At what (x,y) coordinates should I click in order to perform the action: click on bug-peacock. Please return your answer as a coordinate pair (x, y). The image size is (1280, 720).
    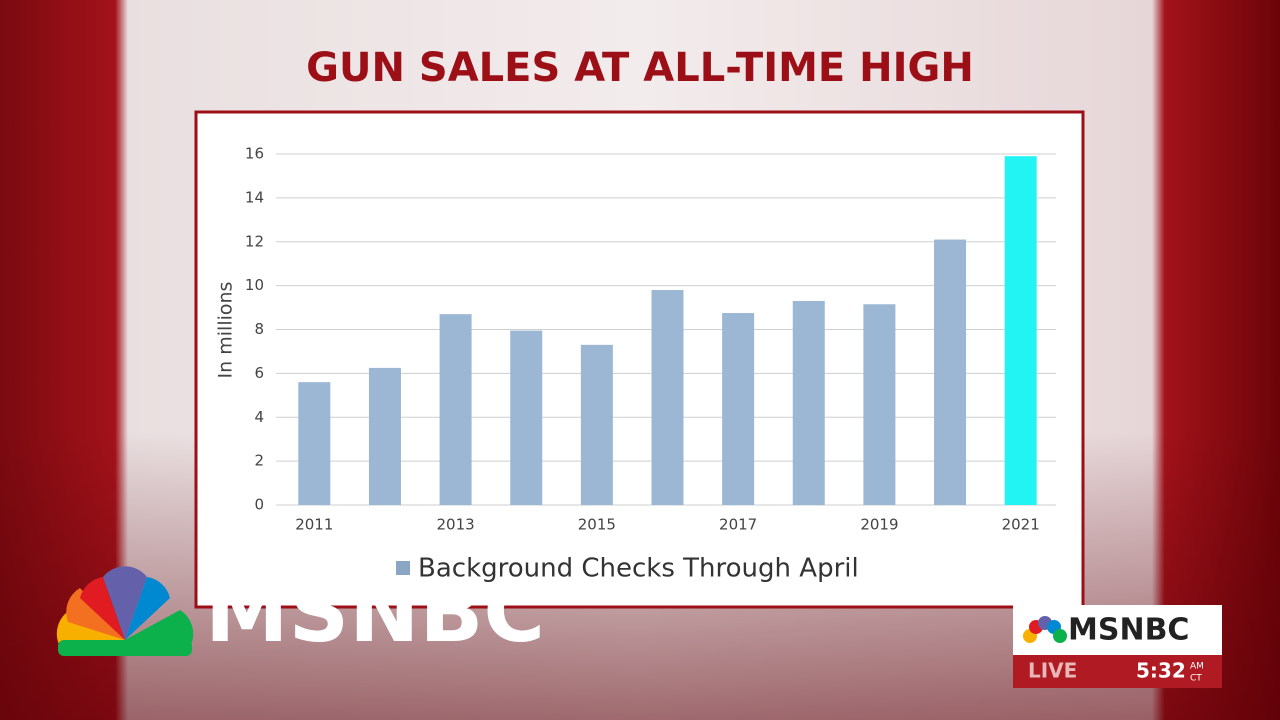
    Looking at the image, I should click on (1045, 629).